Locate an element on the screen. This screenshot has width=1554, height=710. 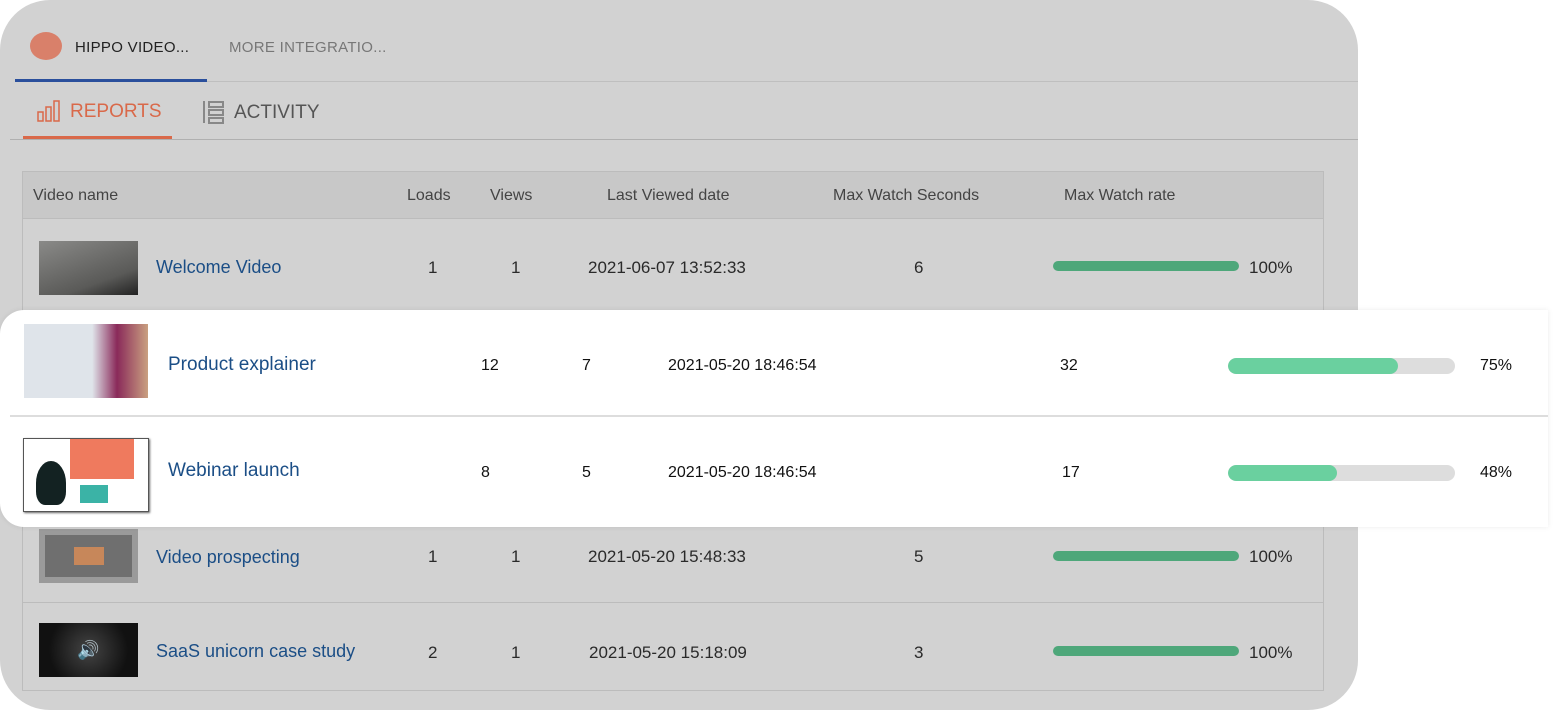
max-watch-seconds: 17 is located at coordinates (1071, 472).